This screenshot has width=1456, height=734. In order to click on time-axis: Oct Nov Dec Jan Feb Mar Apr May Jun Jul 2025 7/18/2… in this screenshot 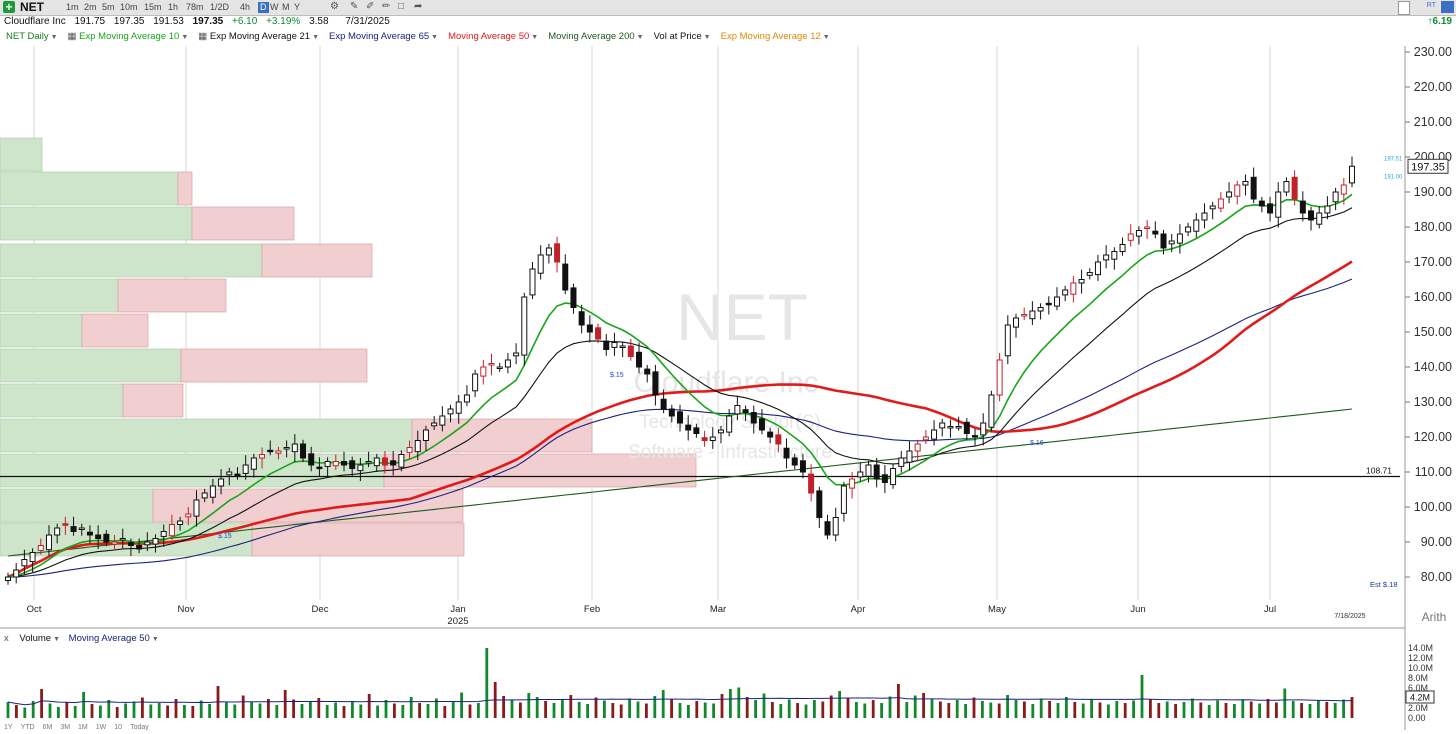, I will do `click(696, 615)`.